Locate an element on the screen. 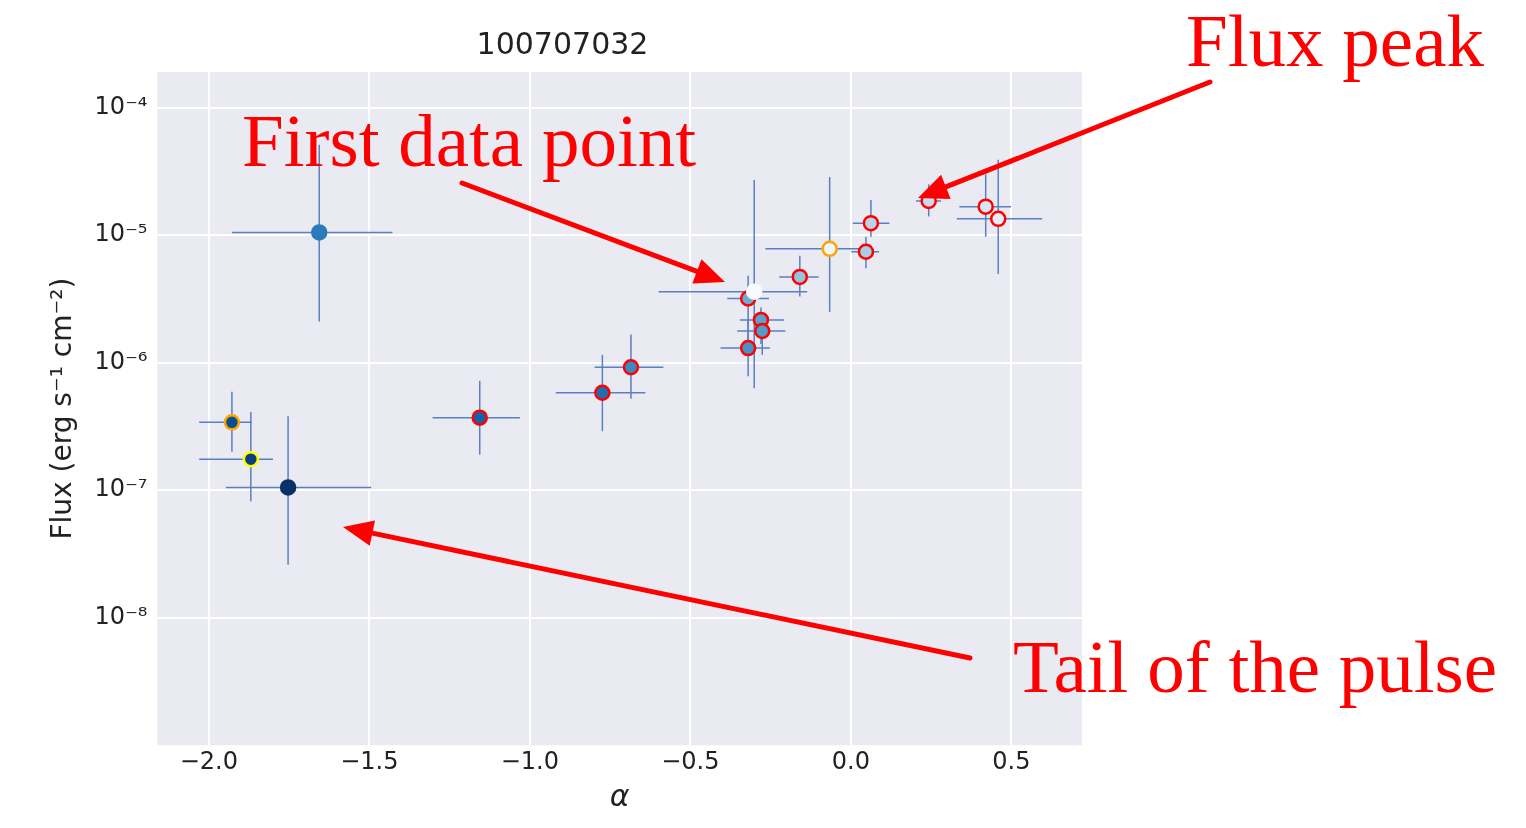 Image resolution: width=1526 pixels, height=828 pixels. y-tick-label: 10⁻⁸ is located at coordinates (121, 615).